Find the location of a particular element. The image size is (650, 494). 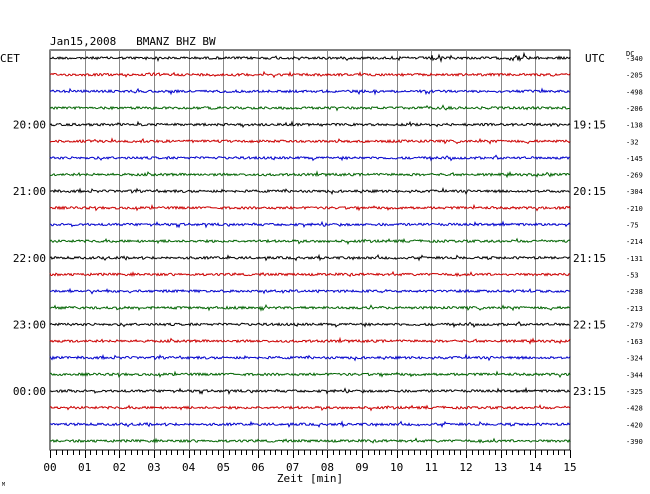

dc-value: -53 is located at coordinates (632, 275).